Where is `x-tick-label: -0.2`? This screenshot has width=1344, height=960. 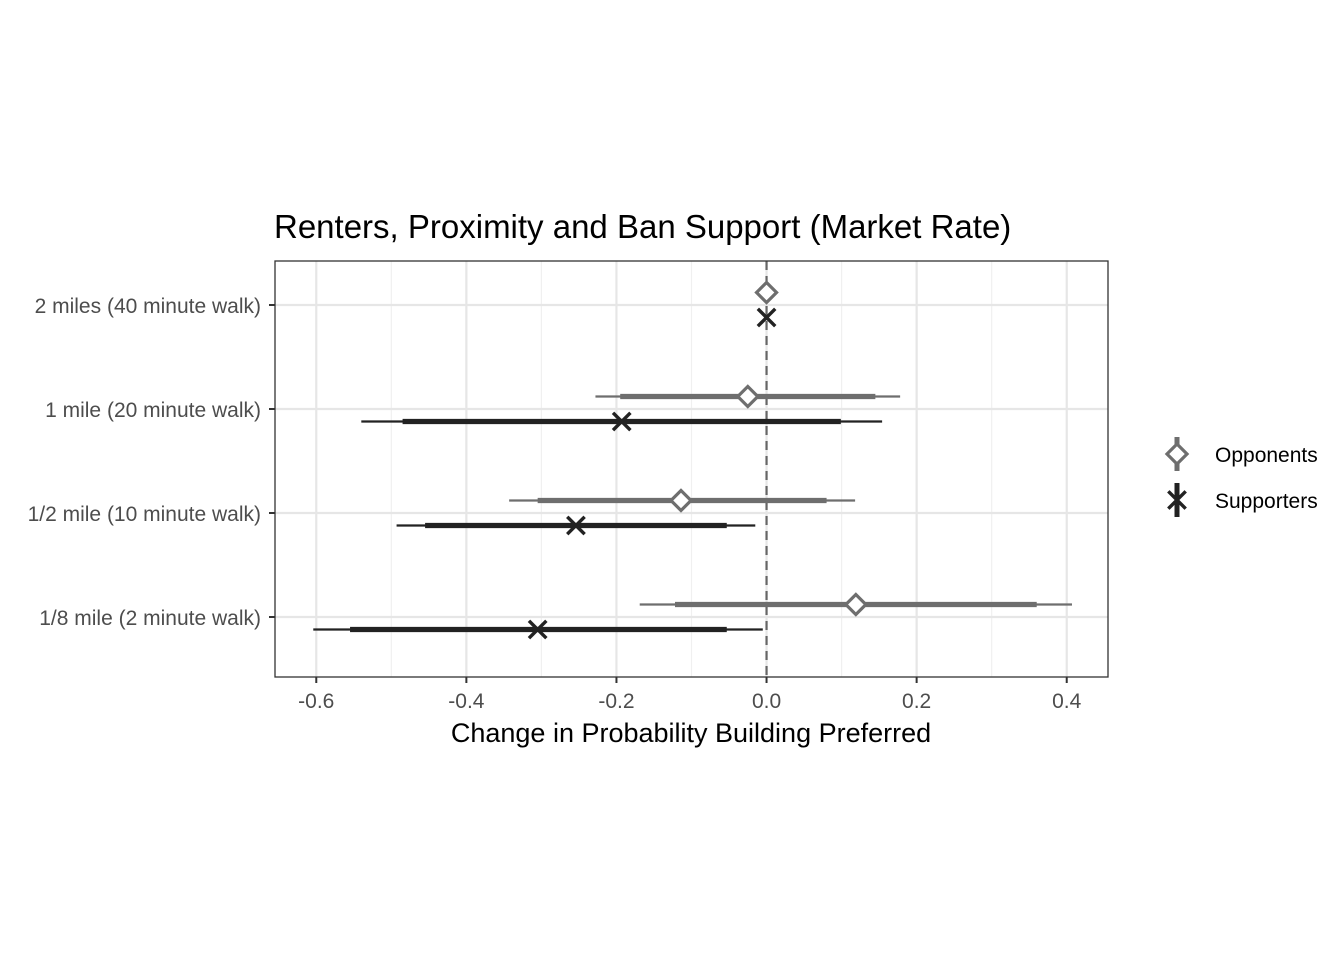 x-tick-label: -0.2 is located at coordinates (616, 701).